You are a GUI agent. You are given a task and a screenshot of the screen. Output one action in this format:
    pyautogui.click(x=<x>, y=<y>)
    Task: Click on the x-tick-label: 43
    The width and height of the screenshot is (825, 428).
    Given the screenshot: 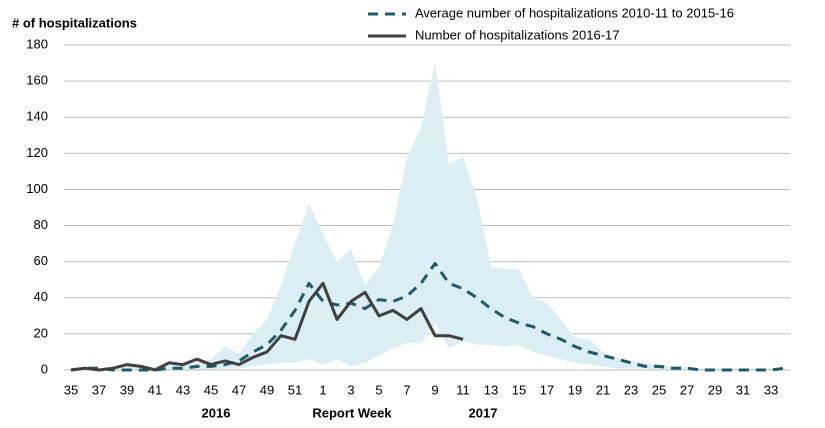 What is the action you would take?
    pyautogui.click(x=183, y=389)
    